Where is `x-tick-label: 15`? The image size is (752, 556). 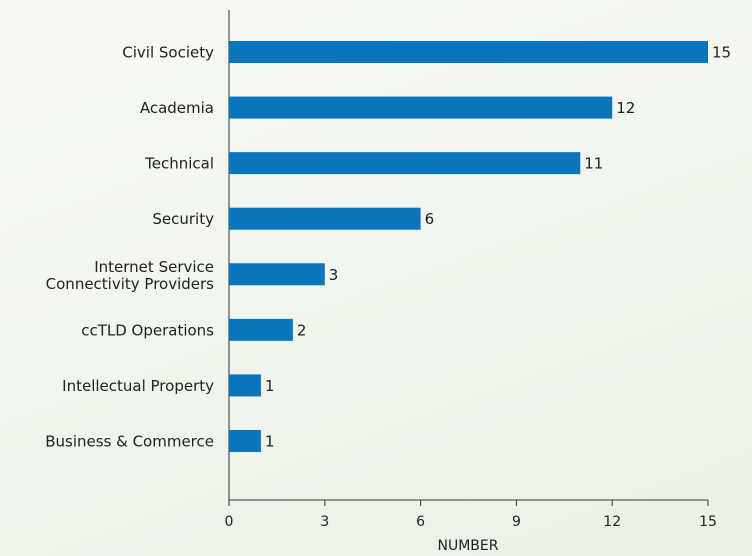
x-tick-label: 15 is located at coordinates (708, 522).